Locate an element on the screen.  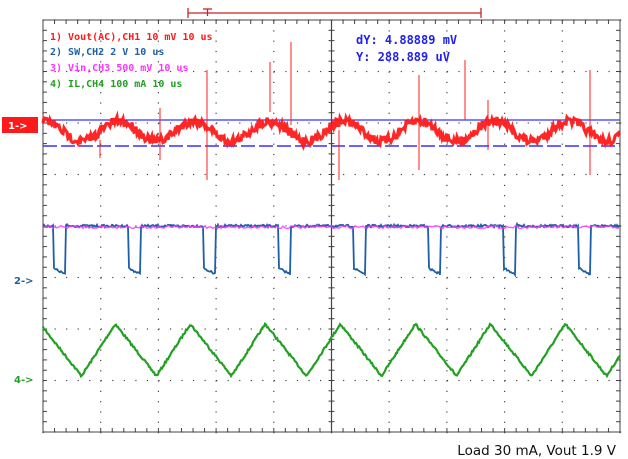
cursor-readout: dY: 4.88889 mV Y: 288.889 uV is located at coordinates (406, 48).